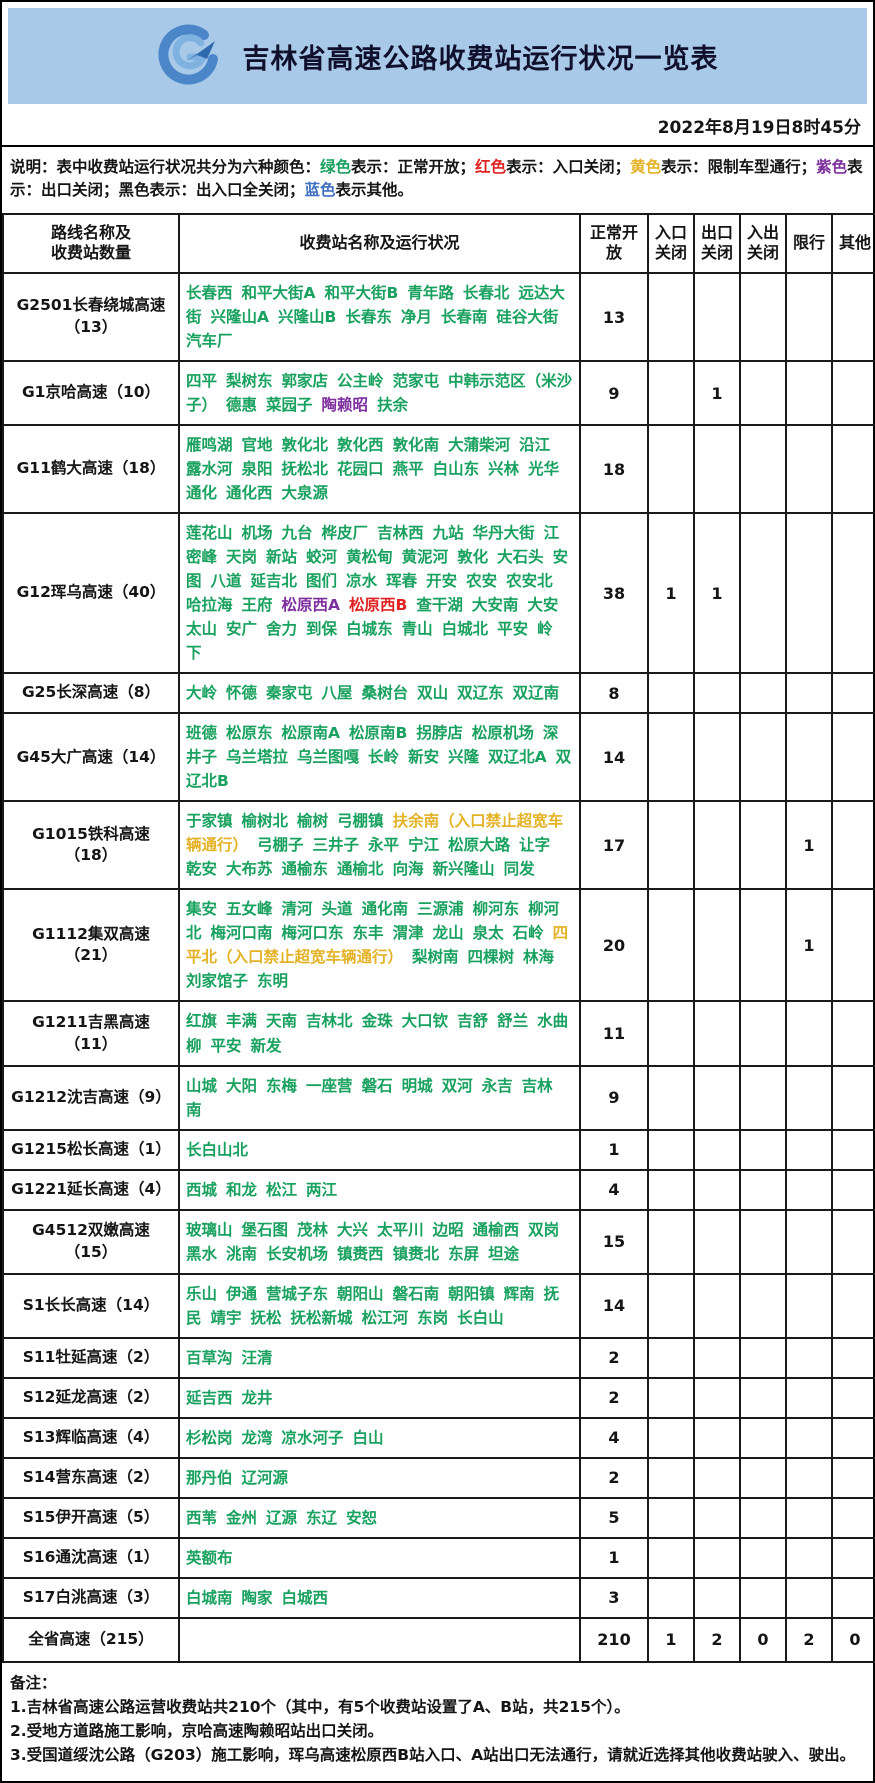  I want to click on route-name: G11鹤大高速（18）, so click(91, 469).